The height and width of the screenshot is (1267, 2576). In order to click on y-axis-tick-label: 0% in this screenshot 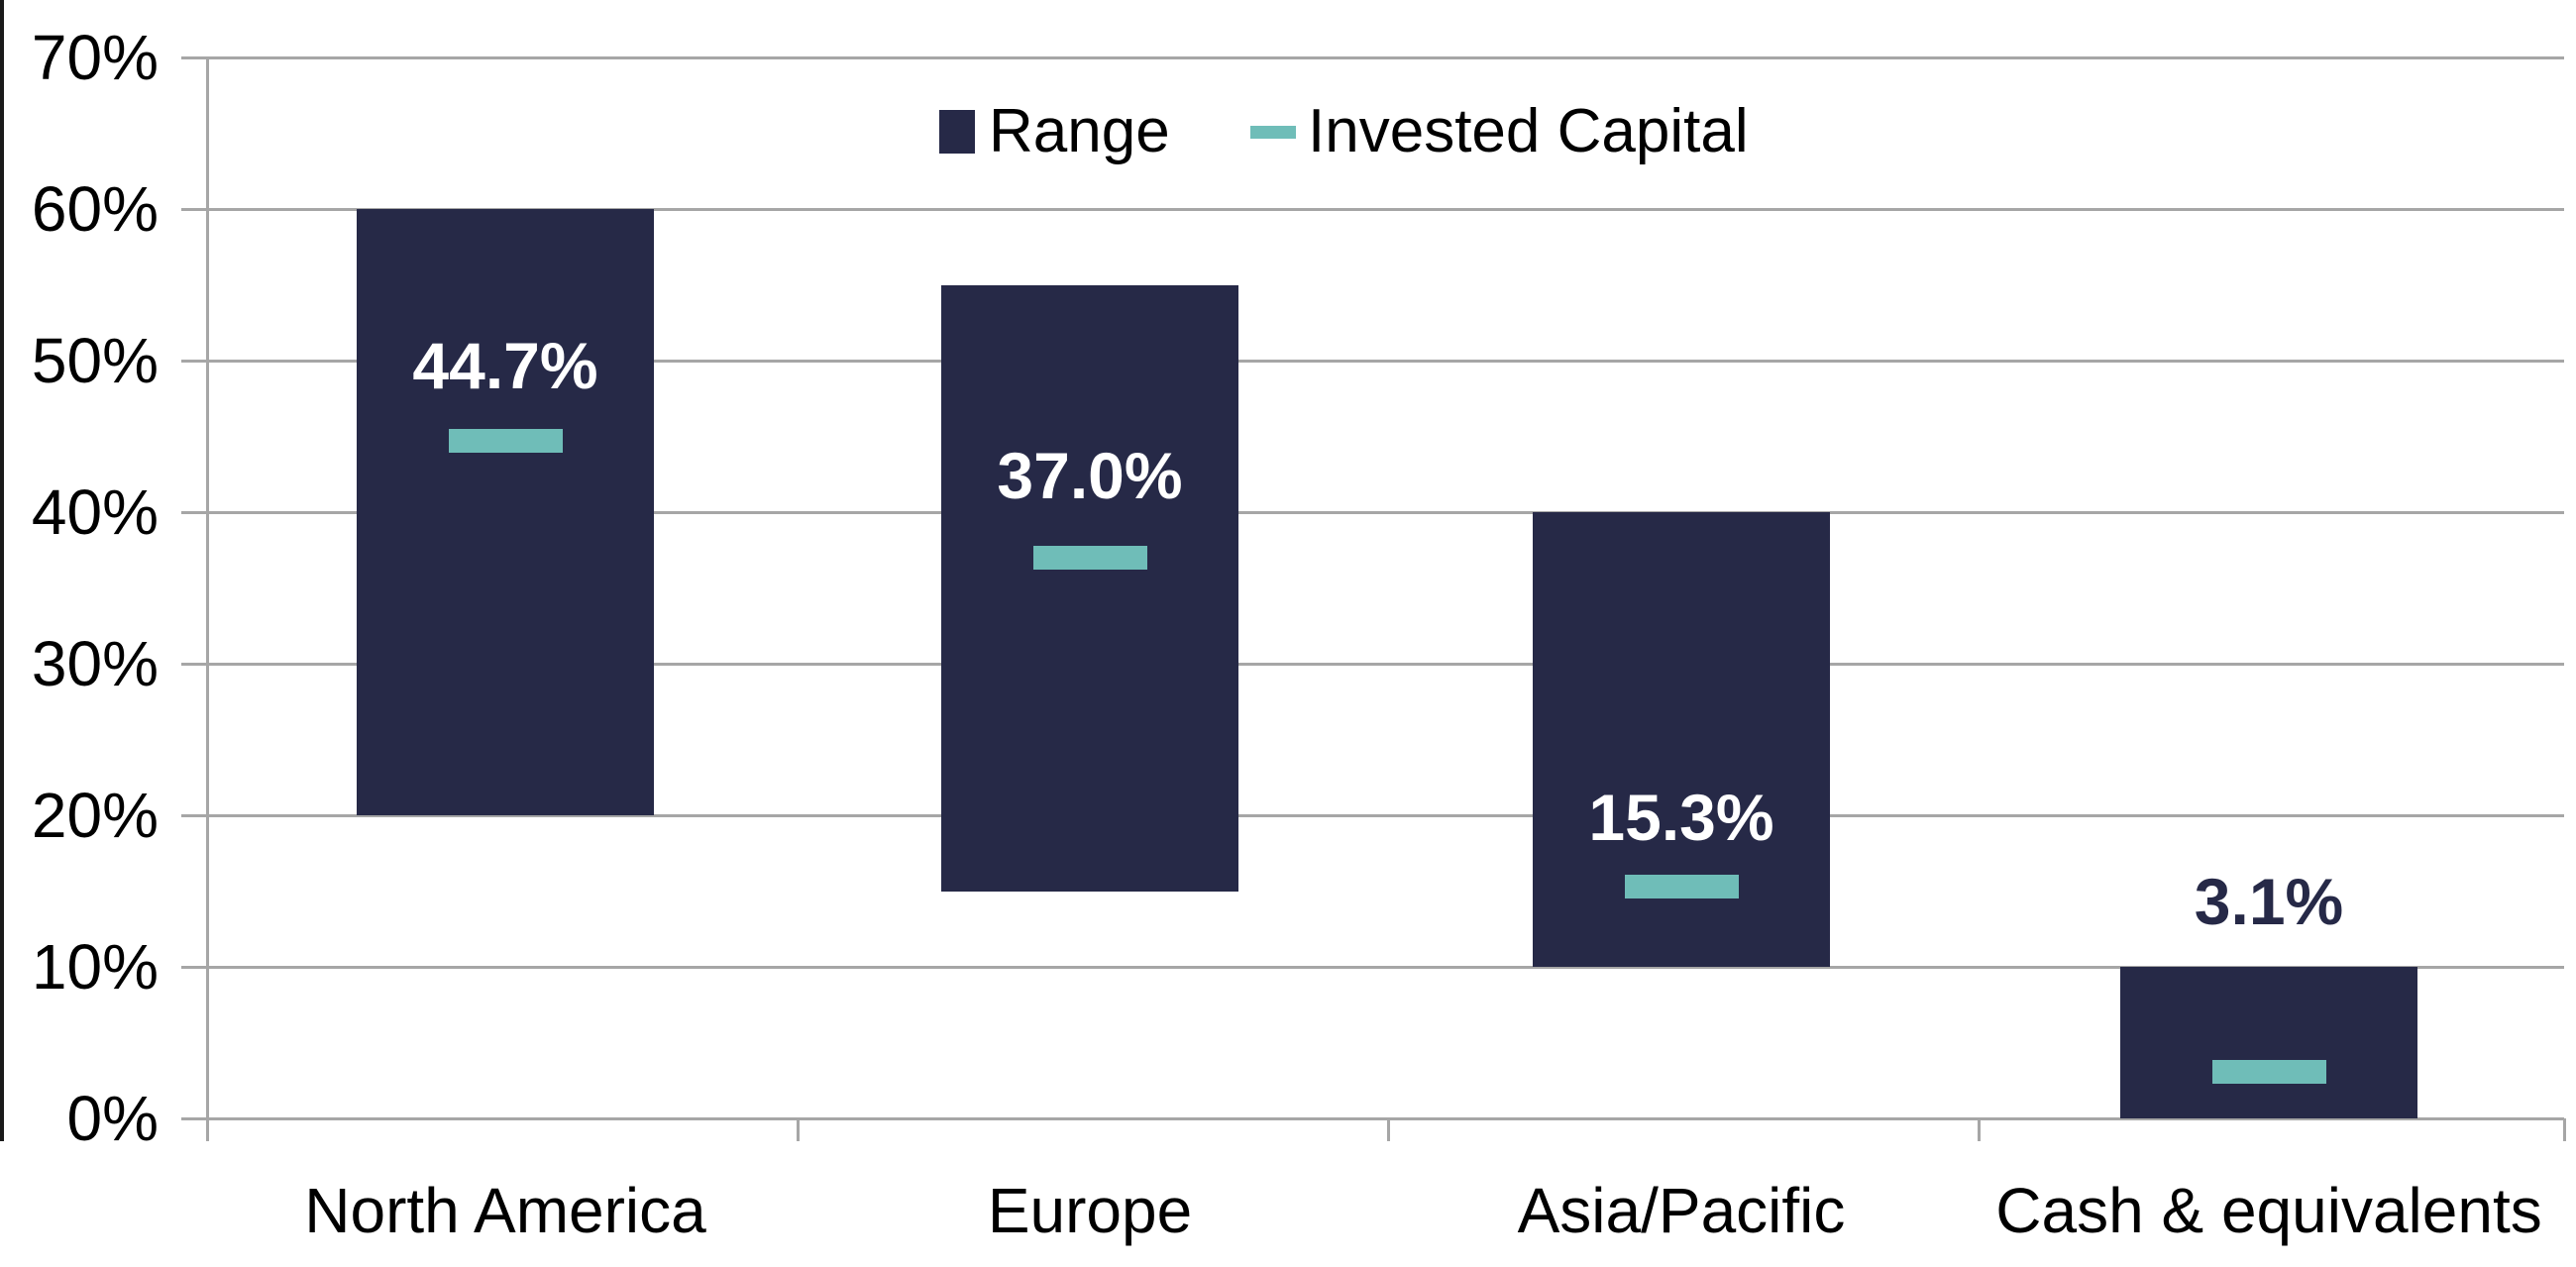, I will do `click(113, 1118)`.